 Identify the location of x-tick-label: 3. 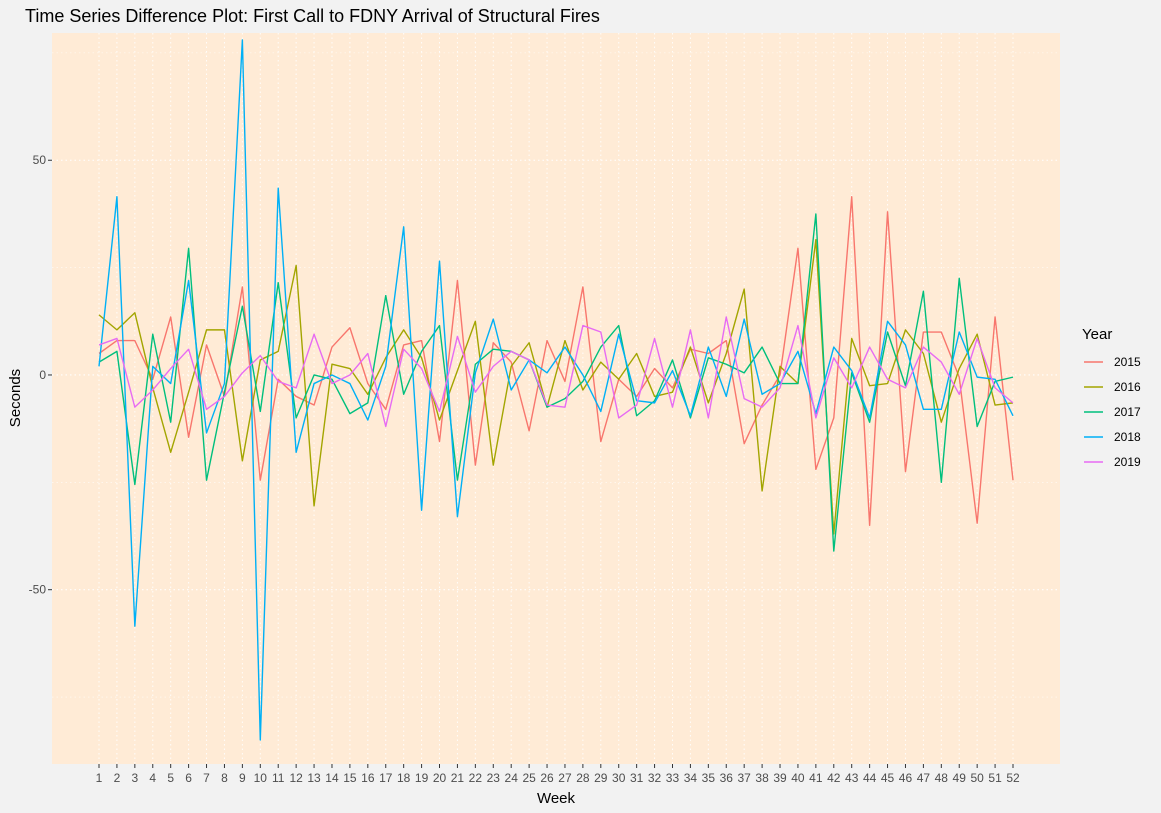
(134, 778).